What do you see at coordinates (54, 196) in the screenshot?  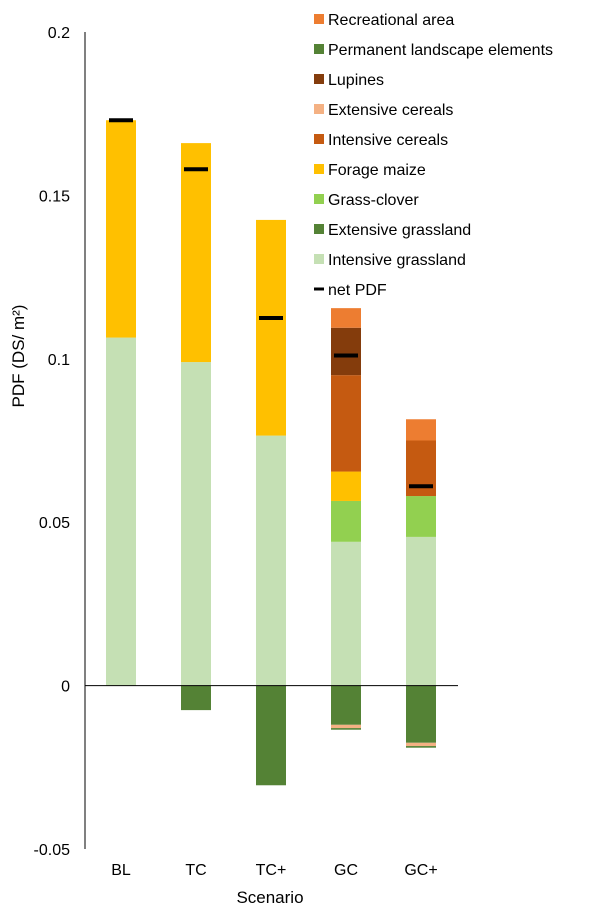 I see `y-tick-label: 0.15` at bounding box center [54, 196].